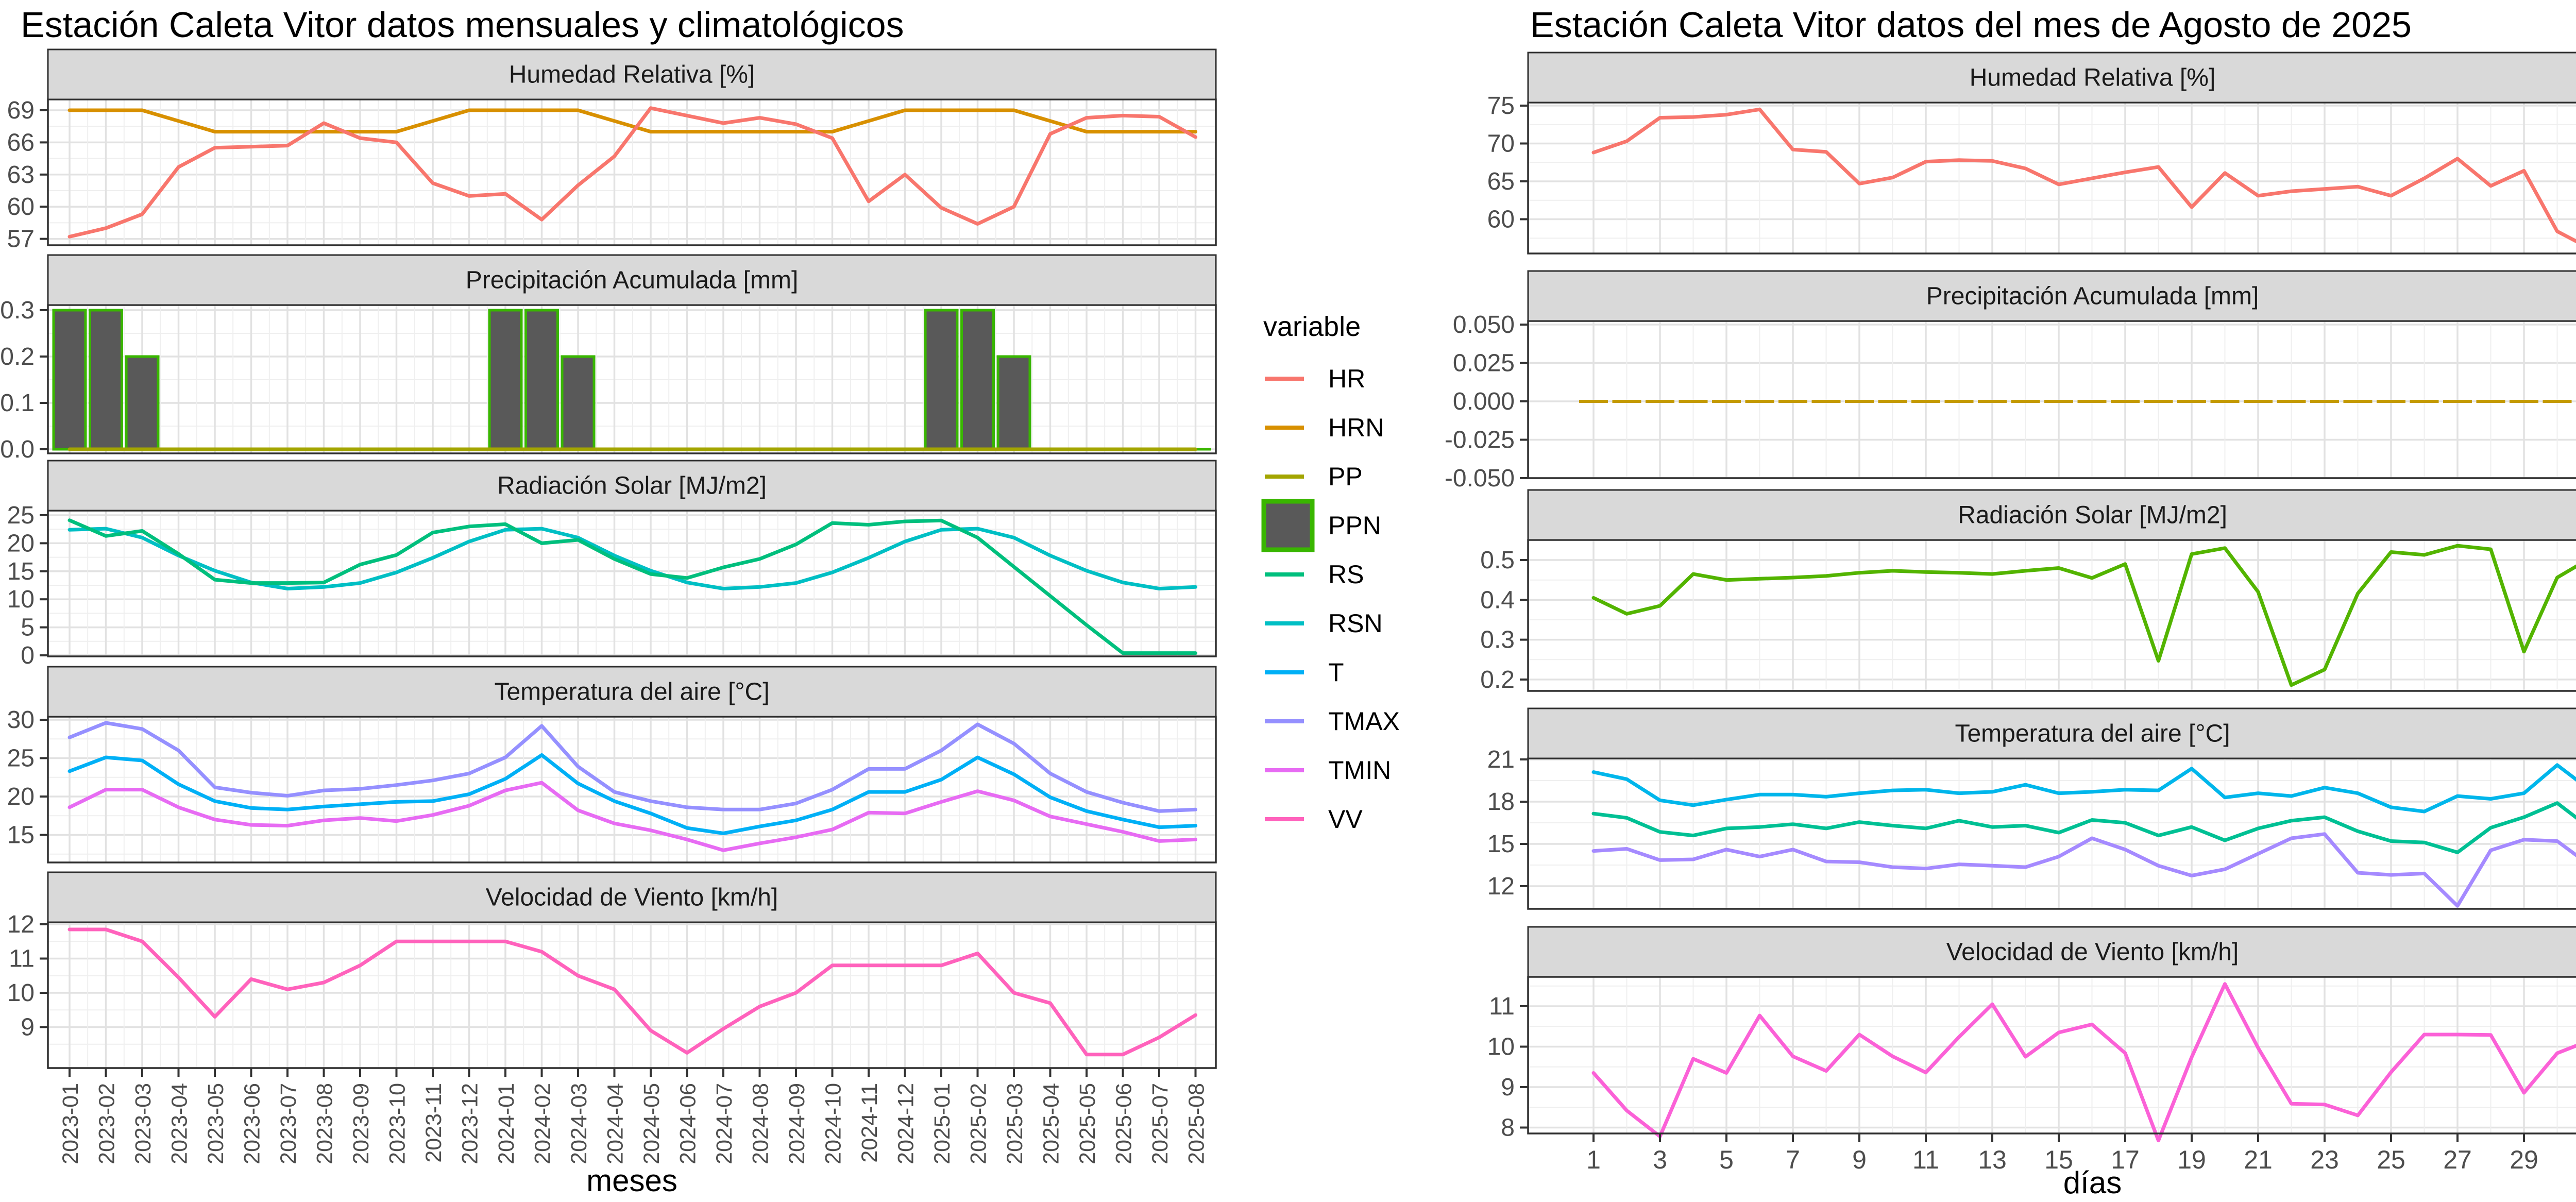 Image resolution: width=2576 pixels, height=1202 pixels. What do you see at coordinates (2092, 1182) in the screenshot?
I see `svg-text: días` at bounding box center [2092, 1182].